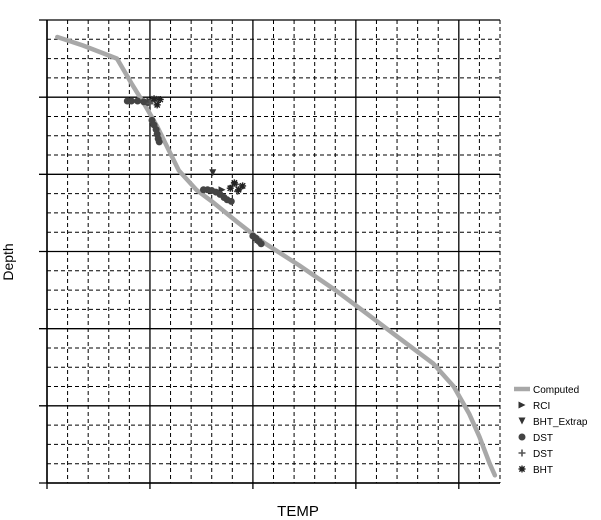 This screenshot has height=520, width=601. I want to click on legend-box, so click(554, 427).